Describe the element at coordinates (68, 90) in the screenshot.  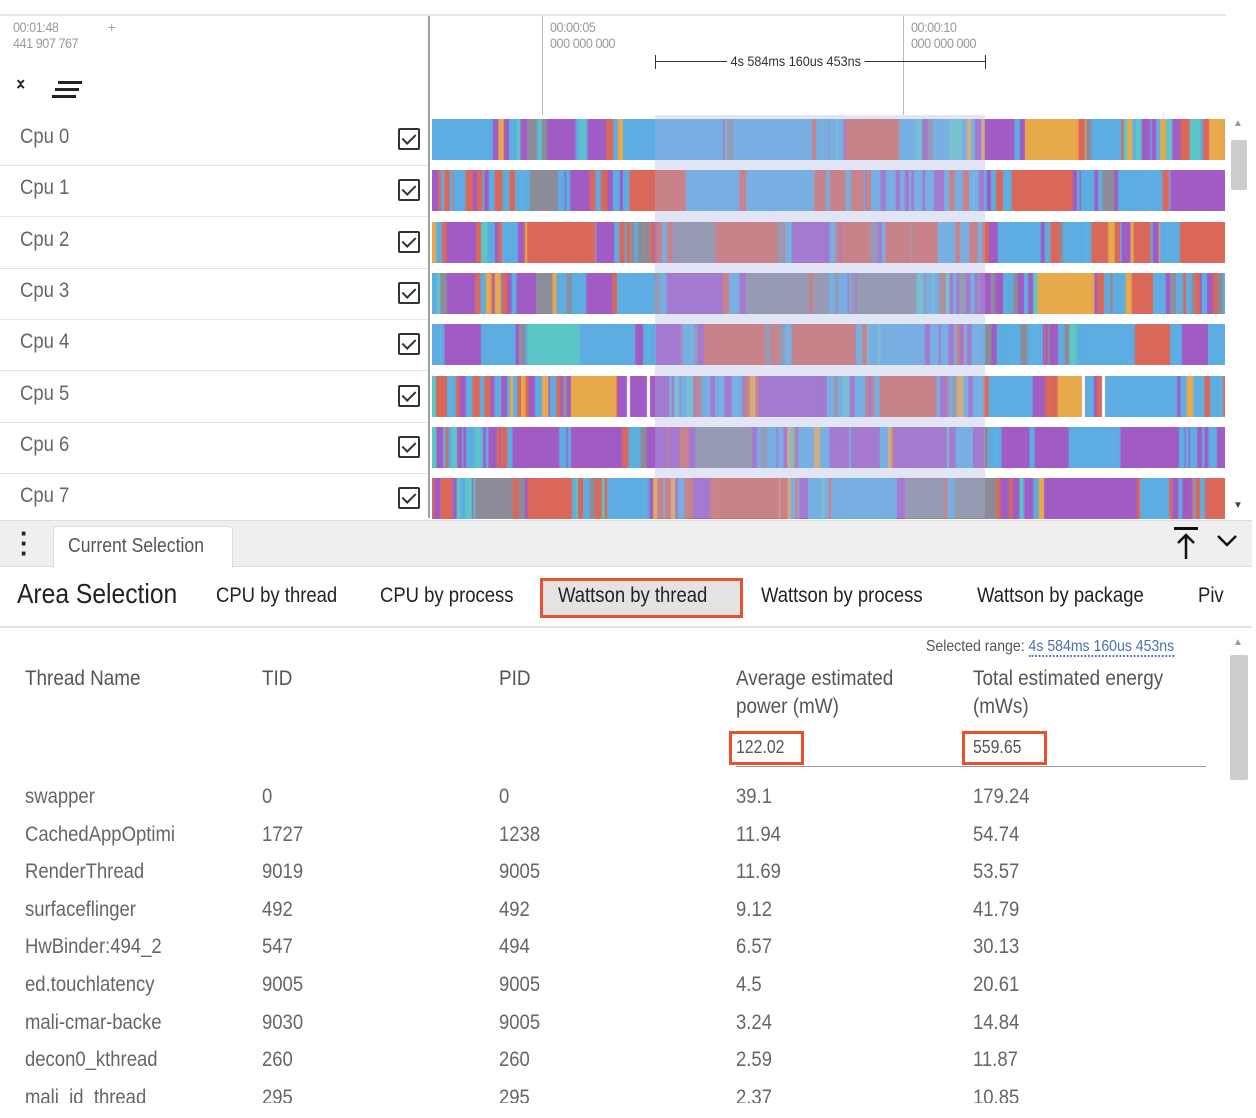
I see `sort-lines-icon` at that location.